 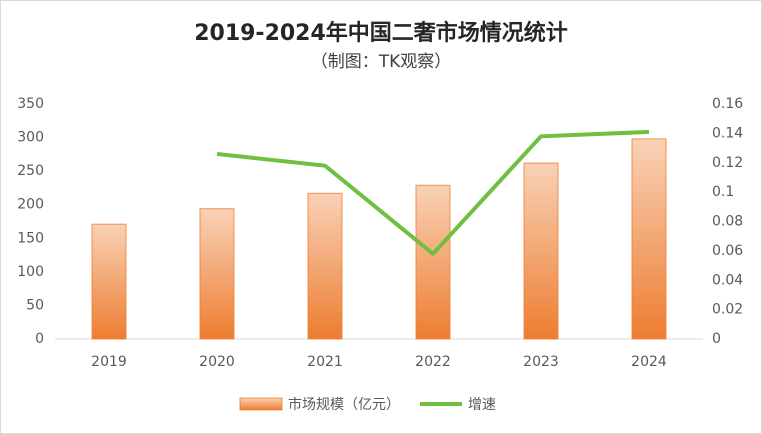 I want to click on legend-label: 市场规模（亿元）, so click(x=344, y=404).